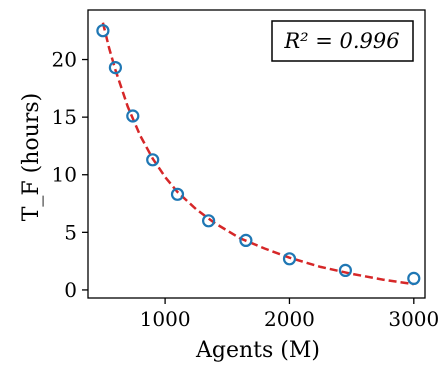  I want to click on y-tick-label: 20, so click(64, 60).